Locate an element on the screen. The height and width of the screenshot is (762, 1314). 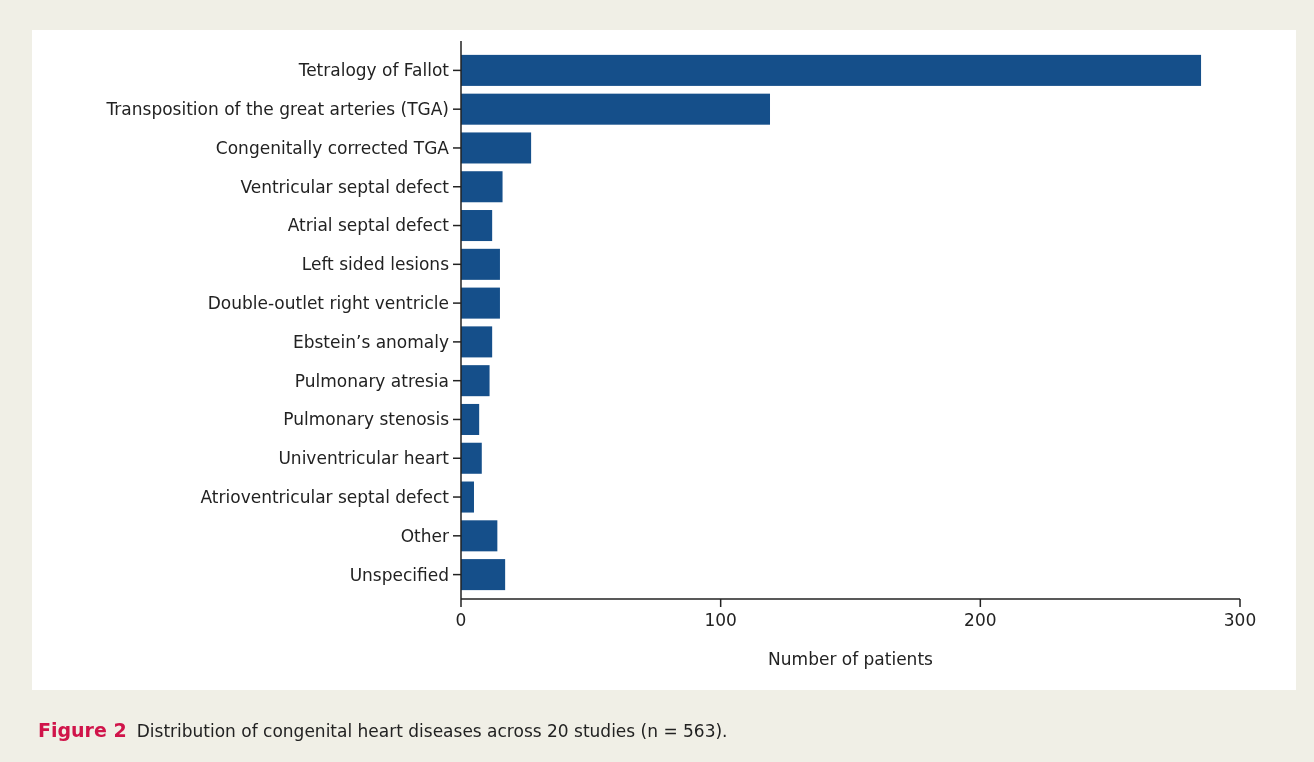
y-tick-label: Pulmonary atresia is located at coordinates (371, 380).